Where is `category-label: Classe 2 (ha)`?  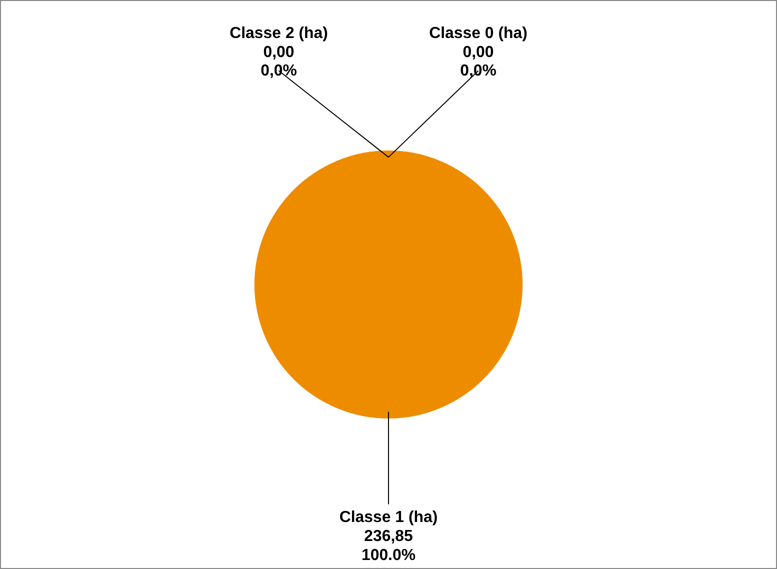
category-label: Classe 2 (ha) is located at coordinates (279, 33).